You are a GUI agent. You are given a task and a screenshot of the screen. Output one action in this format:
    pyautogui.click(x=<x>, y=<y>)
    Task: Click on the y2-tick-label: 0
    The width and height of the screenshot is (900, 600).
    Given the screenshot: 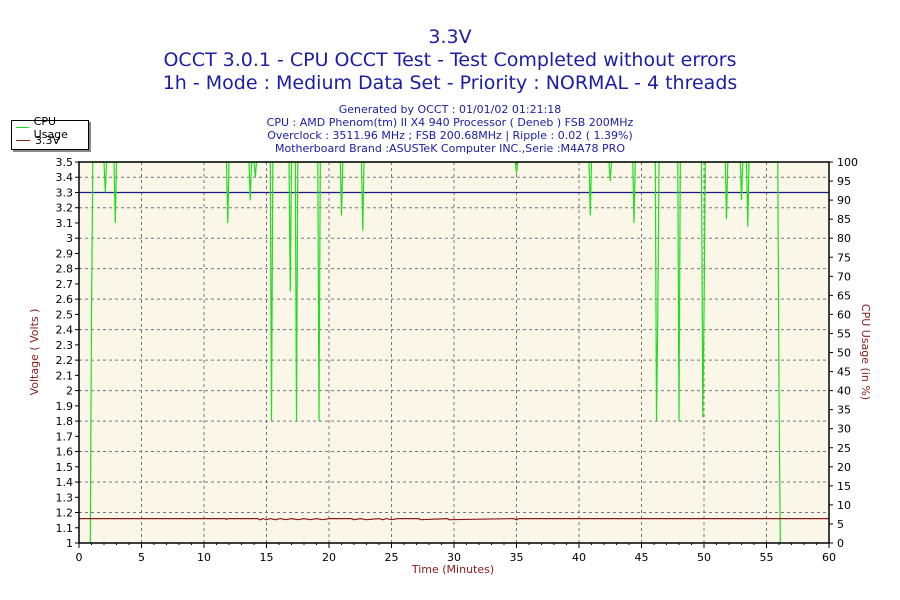 What is the action you would take?
    pyautogui.click(x=840, y=543)
    